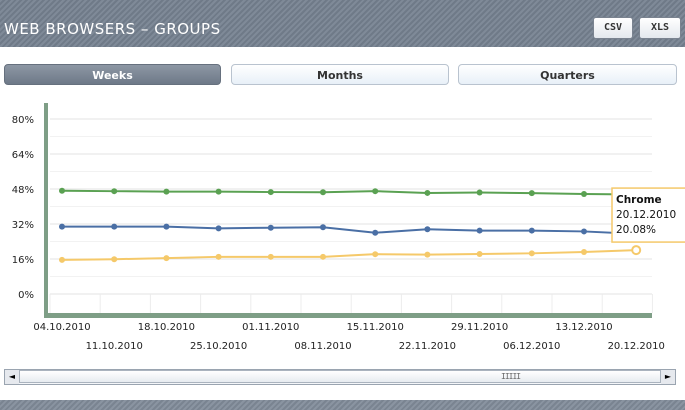 This screenshot has width=685, height=410. What do you see at coordinates (639, 200) in the screenshot?
I see `tooltip-series: Chrome` at bounding box center [639, 200].